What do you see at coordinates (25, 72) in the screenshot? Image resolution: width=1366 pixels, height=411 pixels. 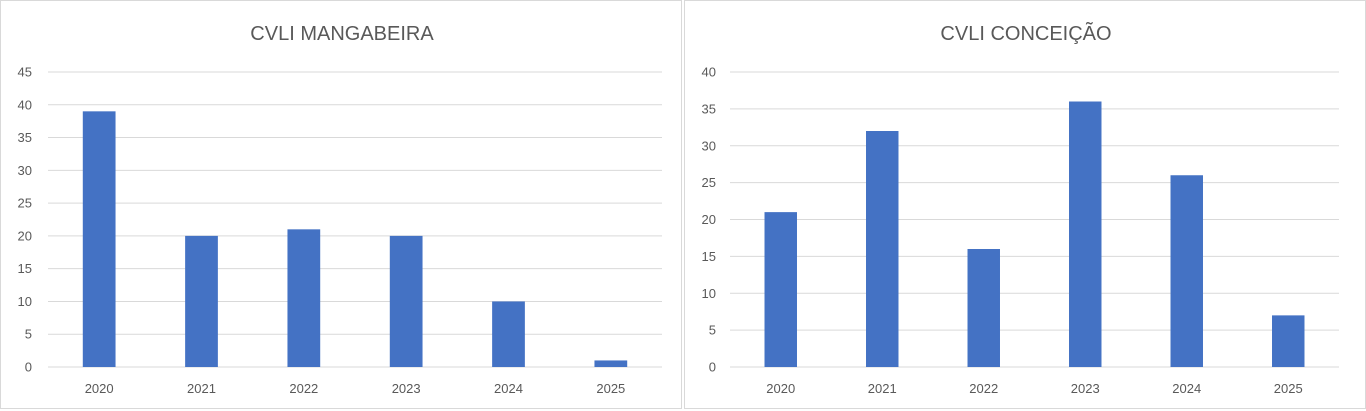 I see `y-tick-label: 45` at bounding box center [25, 72].